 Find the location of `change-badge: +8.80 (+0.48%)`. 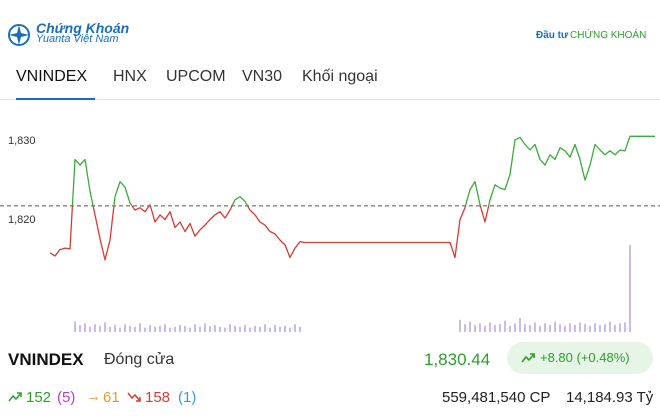

change-badge: +8.80 (+0.48%) is located at coordinates (580, 358).